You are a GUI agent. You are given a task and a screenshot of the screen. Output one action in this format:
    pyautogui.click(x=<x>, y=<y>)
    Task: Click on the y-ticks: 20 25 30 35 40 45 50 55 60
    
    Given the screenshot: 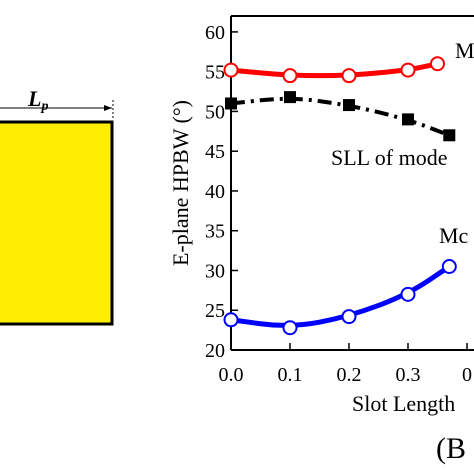 What is the action you would take?
    pyautogui.click(x=221, y=192)
    